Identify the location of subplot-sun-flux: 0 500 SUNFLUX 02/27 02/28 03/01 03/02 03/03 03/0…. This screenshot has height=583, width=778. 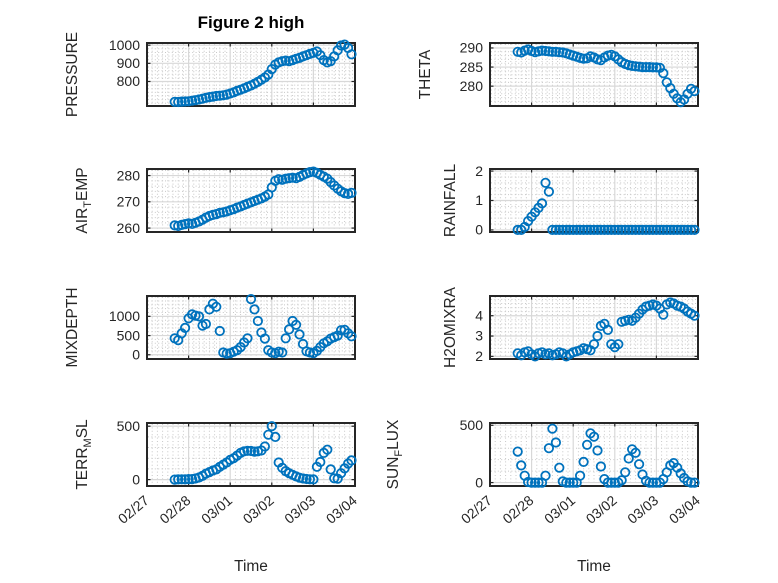
(544, 472).